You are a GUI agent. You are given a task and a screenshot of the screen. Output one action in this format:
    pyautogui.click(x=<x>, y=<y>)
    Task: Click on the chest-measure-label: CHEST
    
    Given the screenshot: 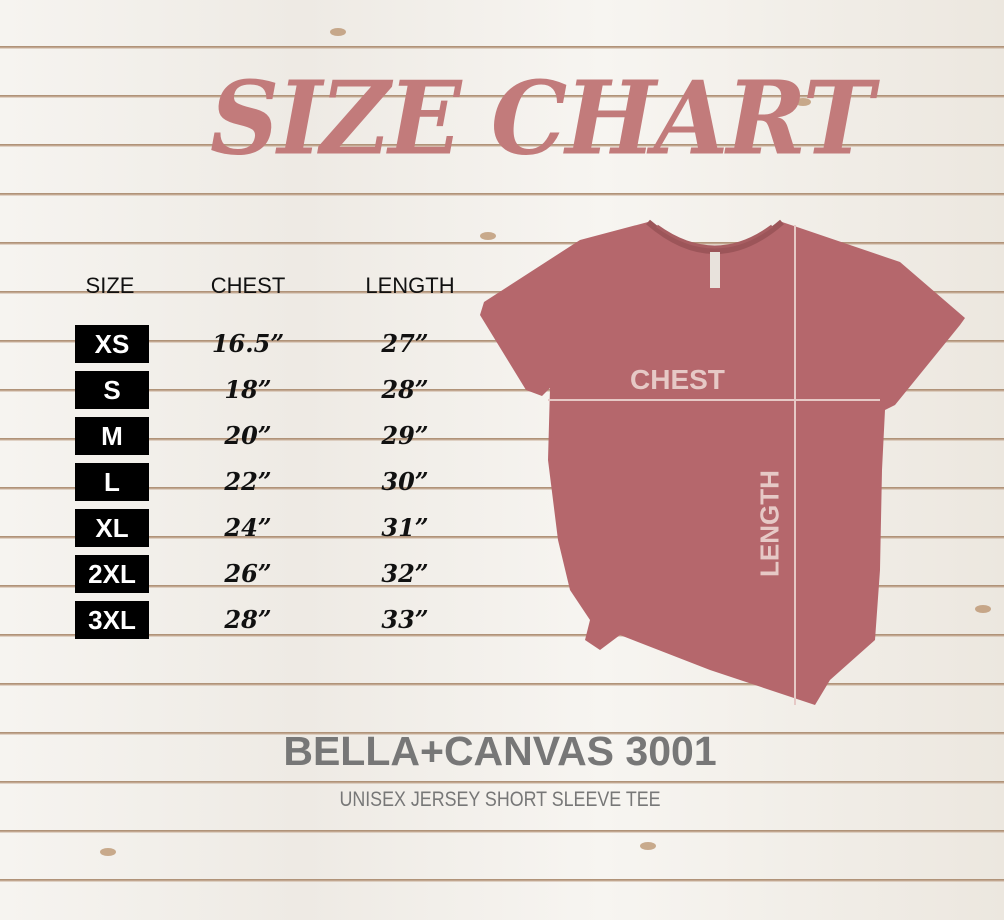 What is the action you would take?
    pyautogui.click(x=677, y=379)
    